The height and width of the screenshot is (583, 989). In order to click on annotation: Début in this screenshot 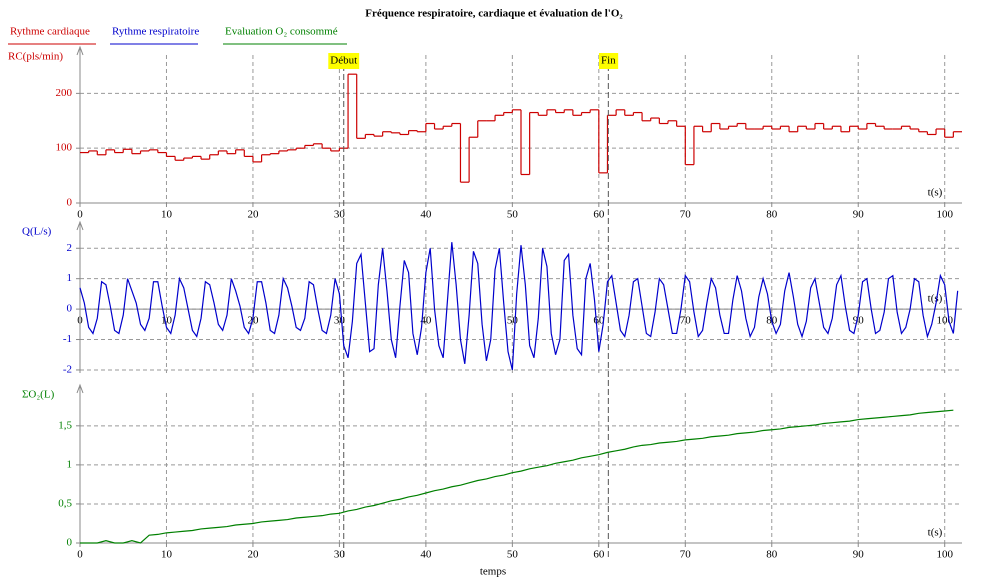, I will do `click(343, 61)`.